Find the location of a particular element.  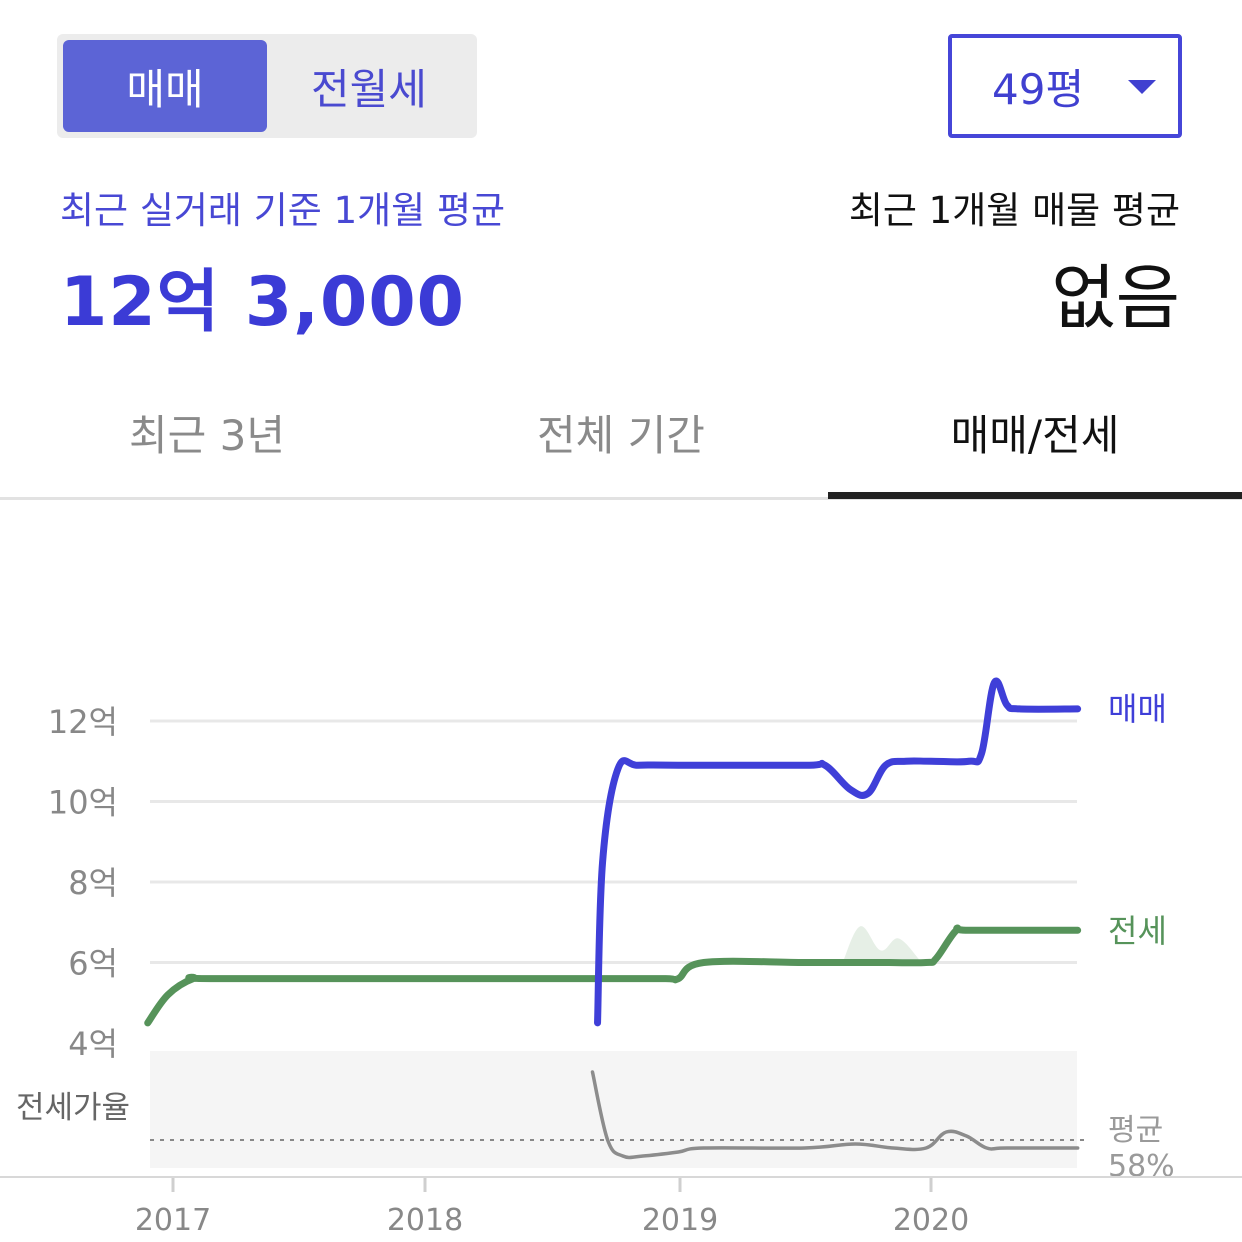

y-tick-label: 10억 is located at coordinates (83, 803).